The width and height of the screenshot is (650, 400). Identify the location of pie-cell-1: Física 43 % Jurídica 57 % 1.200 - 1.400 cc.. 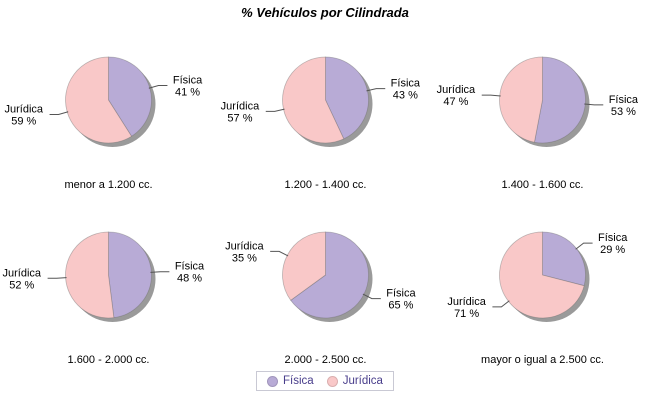
(325, 127).